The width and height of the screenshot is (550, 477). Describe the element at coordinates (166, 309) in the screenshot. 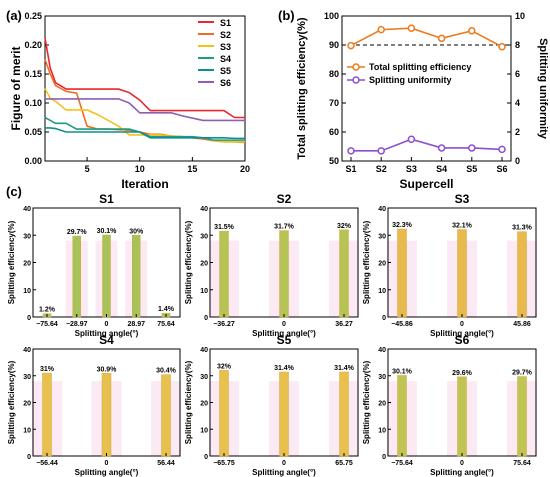

I see `bar-value-label: 1.4%` at that location.